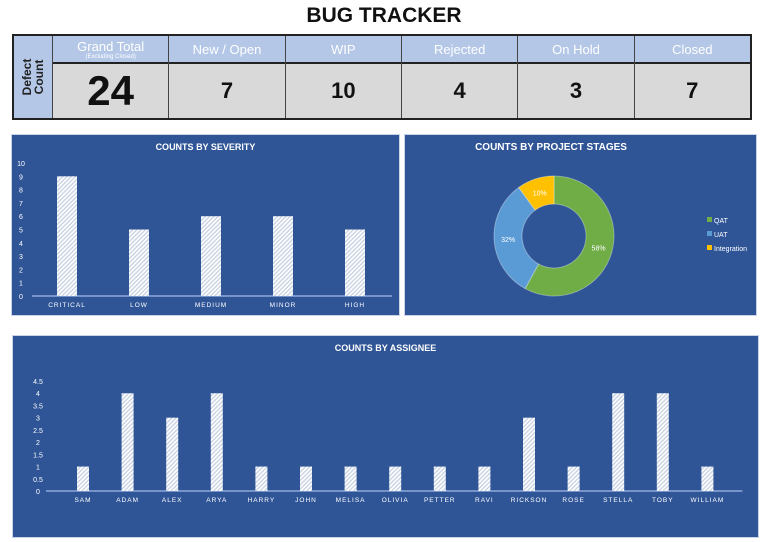 The height and width of the screenshot is (542, 768). Describe the element at coordinates (529, 454) in the screenshot. I see `bar-rickson` at that location.